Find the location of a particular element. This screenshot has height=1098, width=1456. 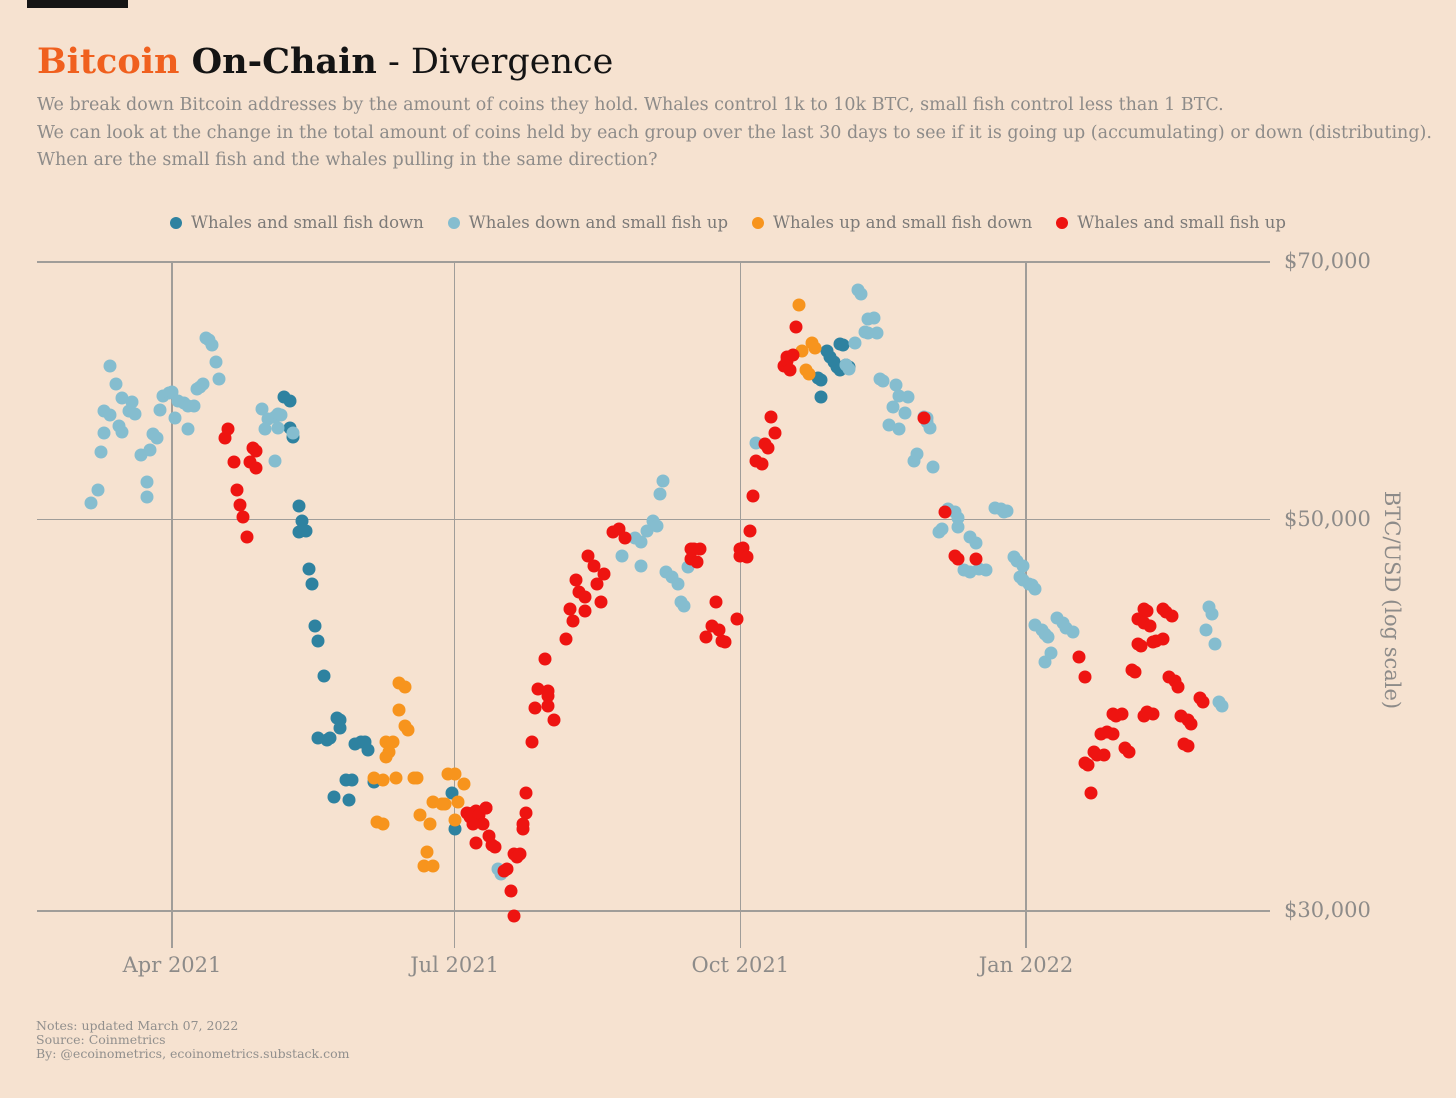

notes-source: Source: Coinmetrics is located at coordinates (101, 1039).